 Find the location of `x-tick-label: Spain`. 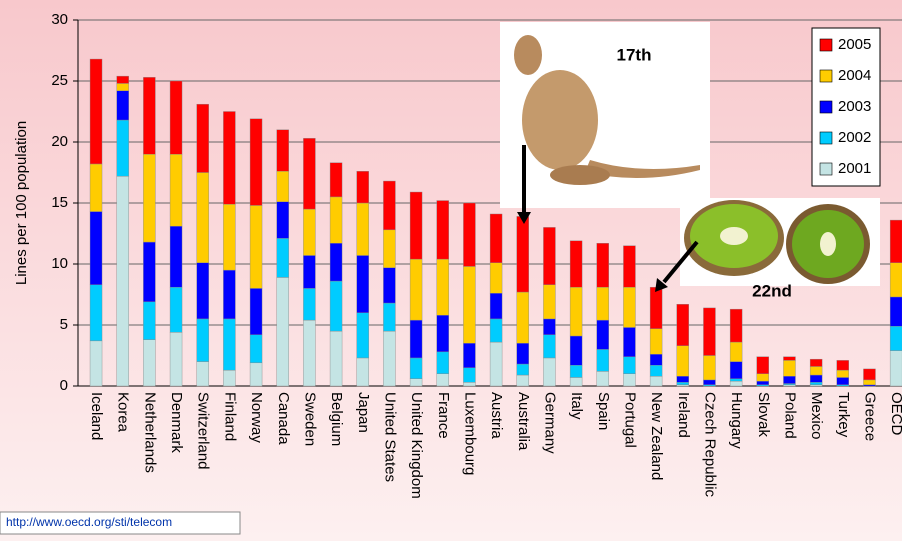

x-tick-label: Spain is located at coordinates (603, 411).